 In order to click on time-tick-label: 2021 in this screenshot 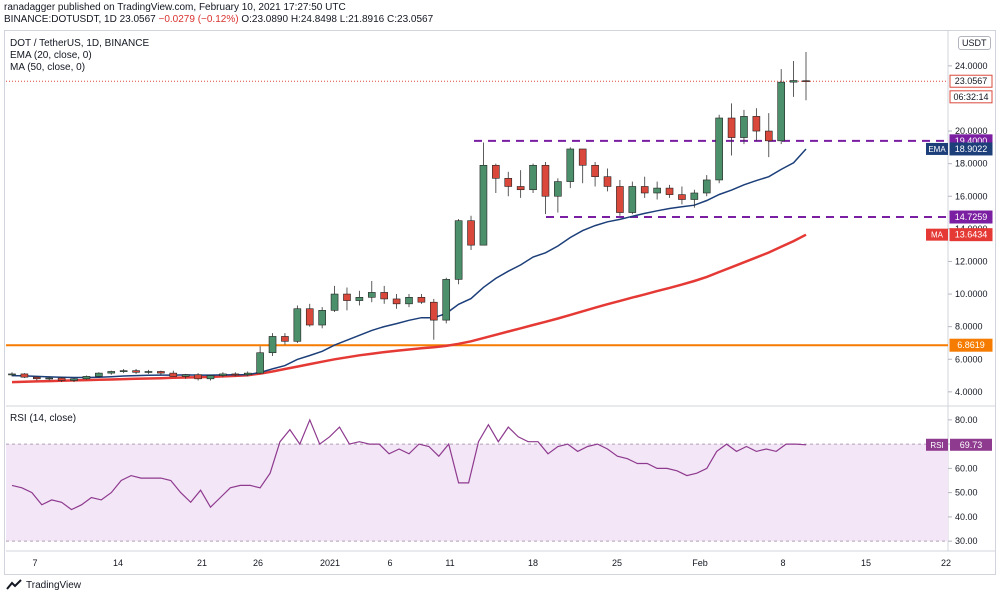, I will do `click(330, 563)`.